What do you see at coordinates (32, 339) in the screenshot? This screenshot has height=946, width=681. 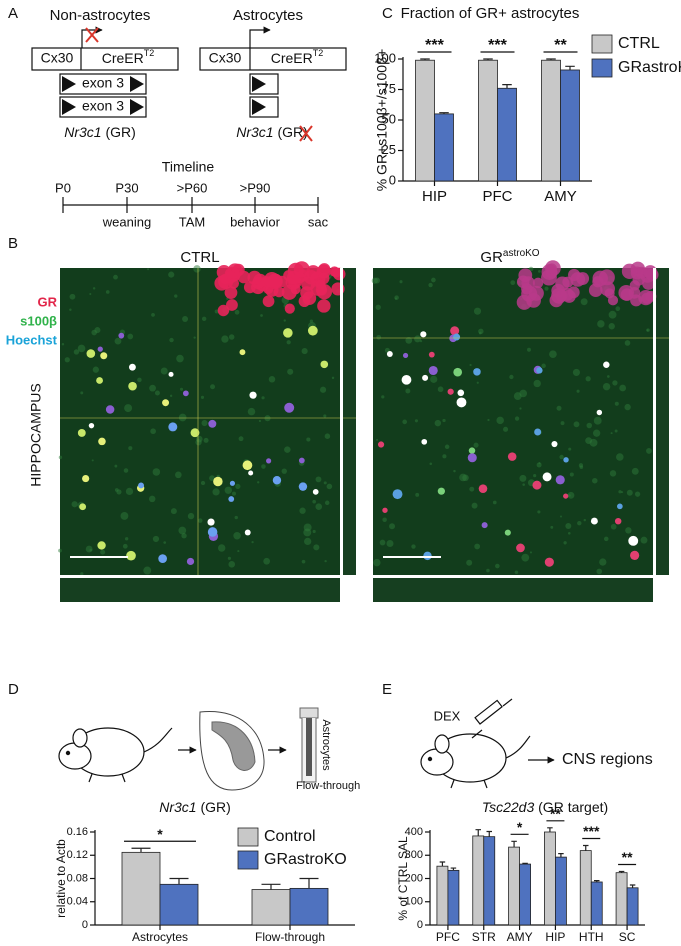 I see `stain: Hoechst` at bounding box center [32, 339].